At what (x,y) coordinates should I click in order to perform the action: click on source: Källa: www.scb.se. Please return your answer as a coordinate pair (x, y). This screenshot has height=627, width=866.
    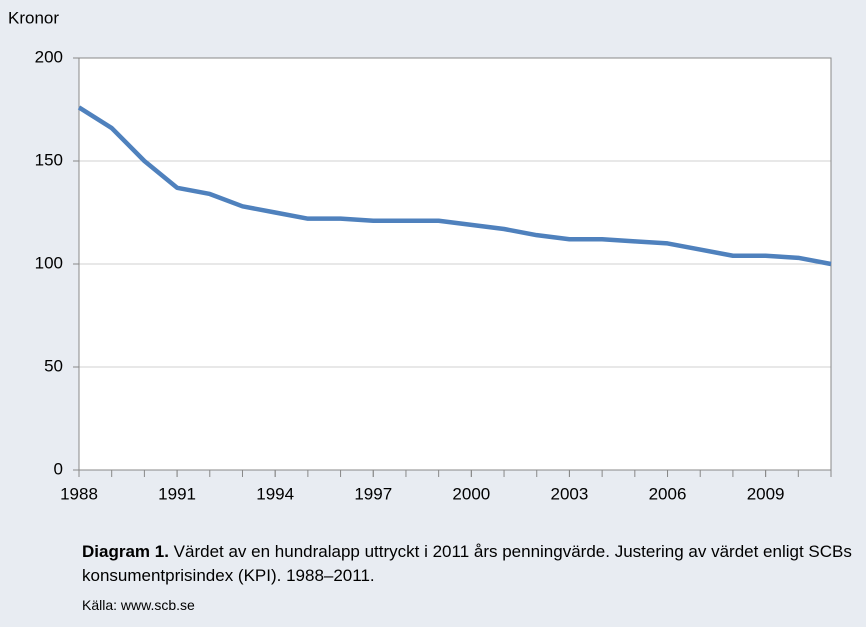
    Looking at the image, I should click on (138, 605).